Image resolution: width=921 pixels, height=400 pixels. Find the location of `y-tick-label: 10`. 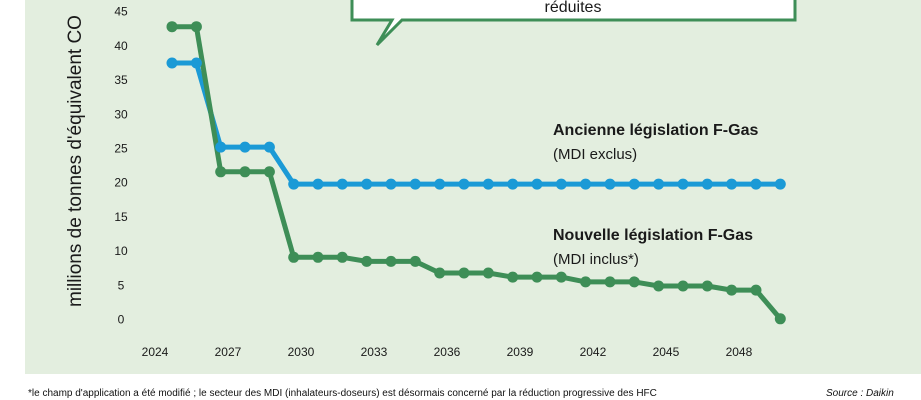

y-tick-label: 10 is located at coordinates (121, 251).